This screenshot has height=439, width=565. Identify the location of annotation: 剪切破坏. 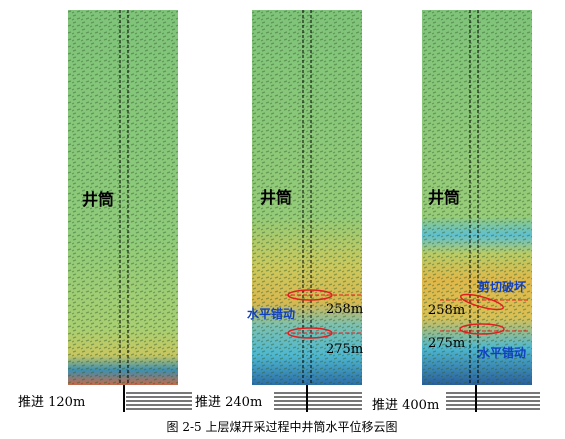
(502, 286).